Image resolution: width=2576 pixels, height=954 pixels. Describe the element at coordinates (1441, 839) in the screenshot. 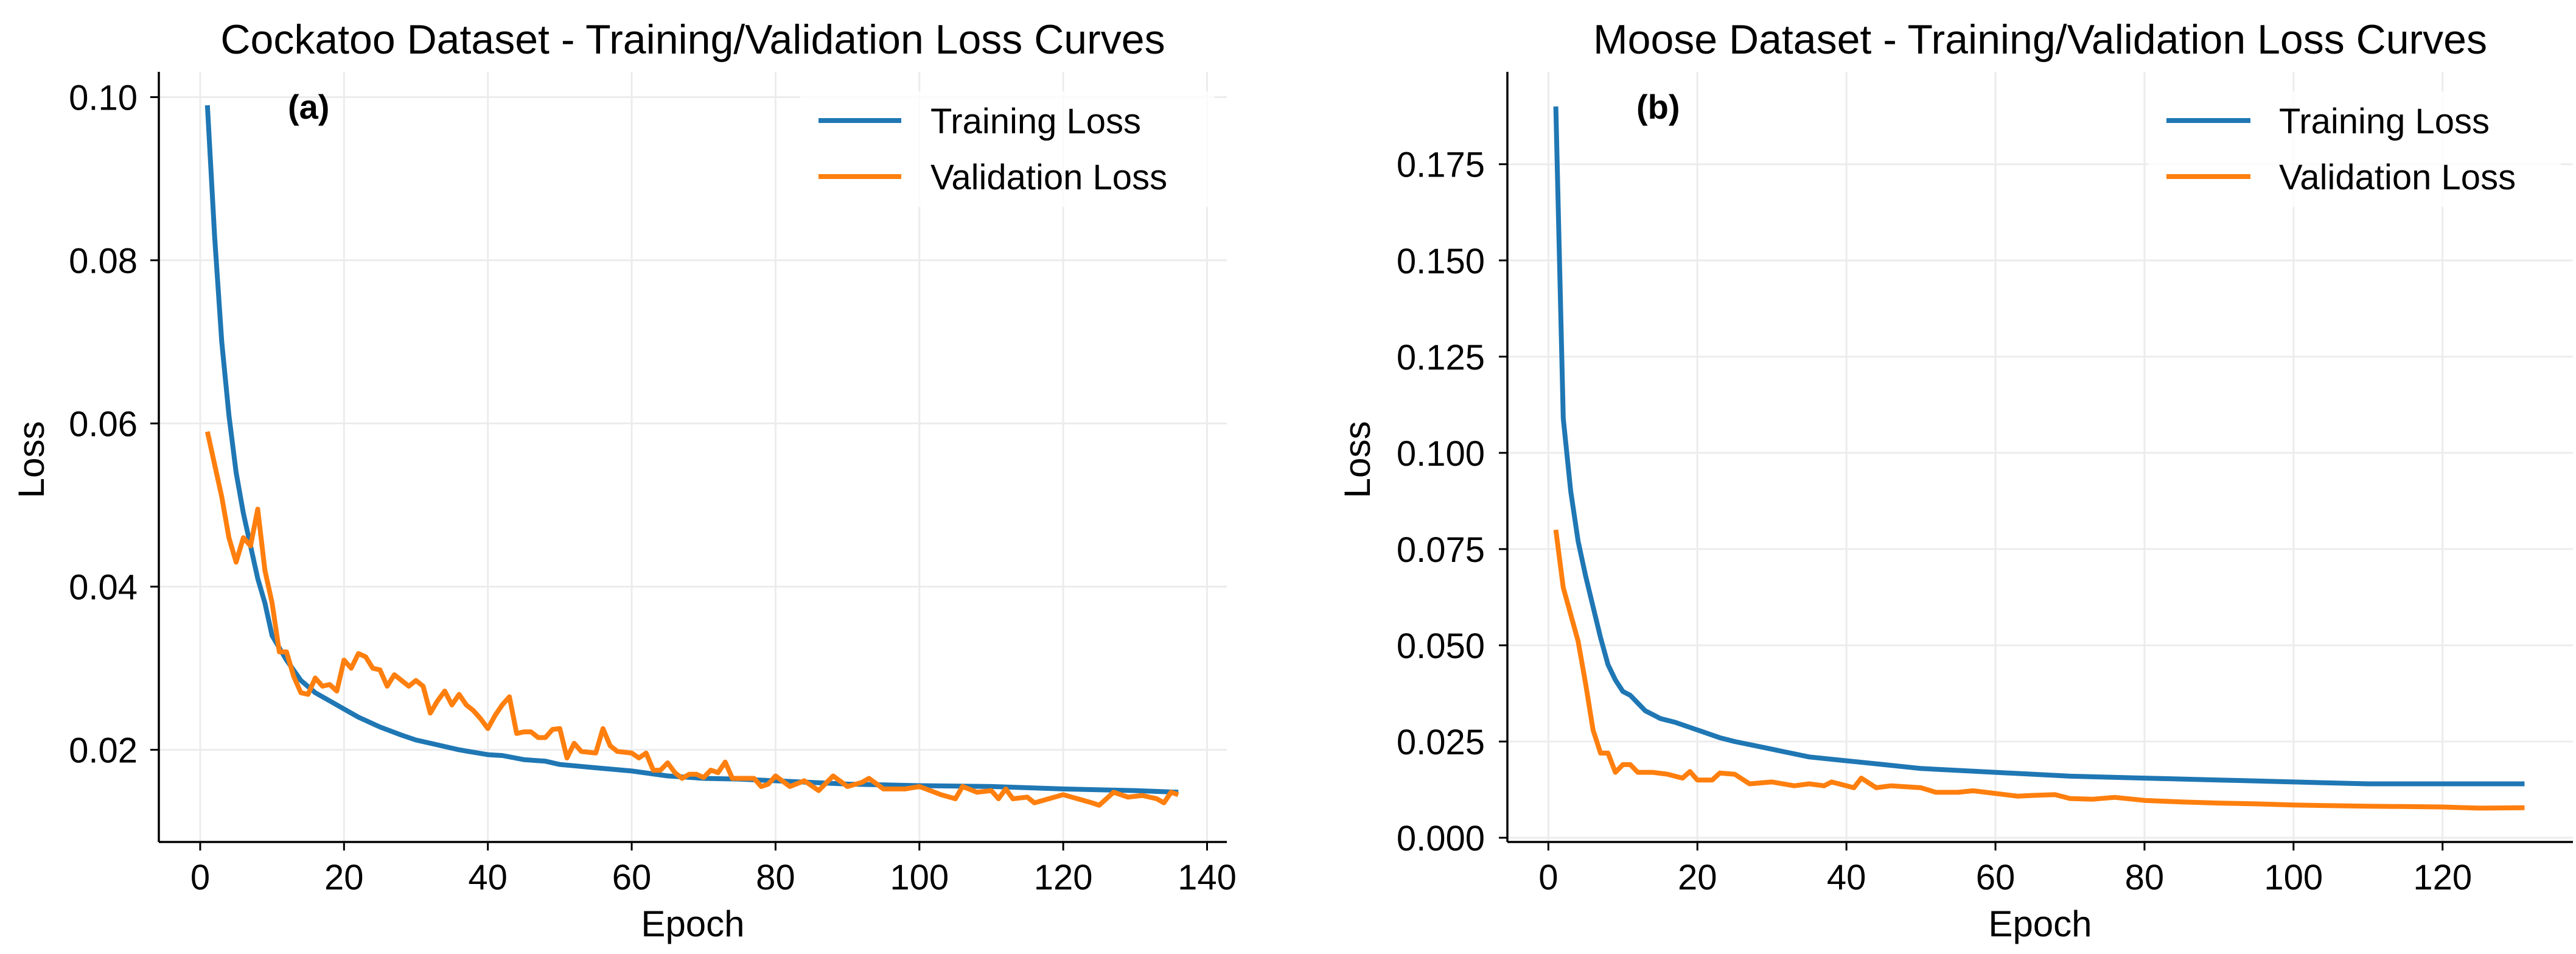

I see `y-tick-label: 0.000` at that location.